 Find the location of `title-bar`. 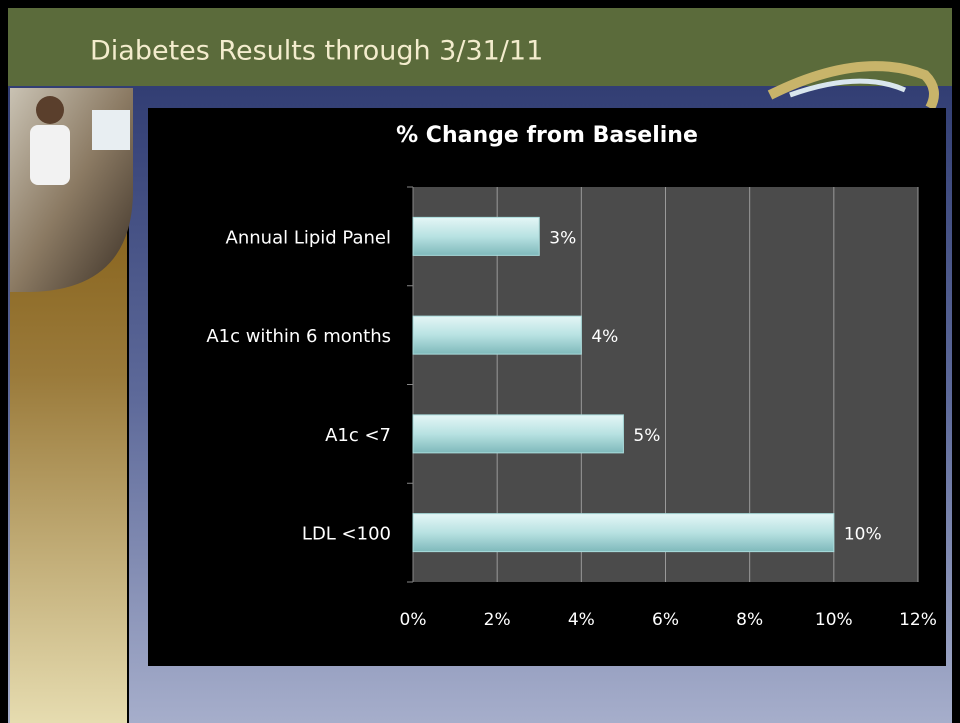

title-bar is located at coordinates (480, 47).